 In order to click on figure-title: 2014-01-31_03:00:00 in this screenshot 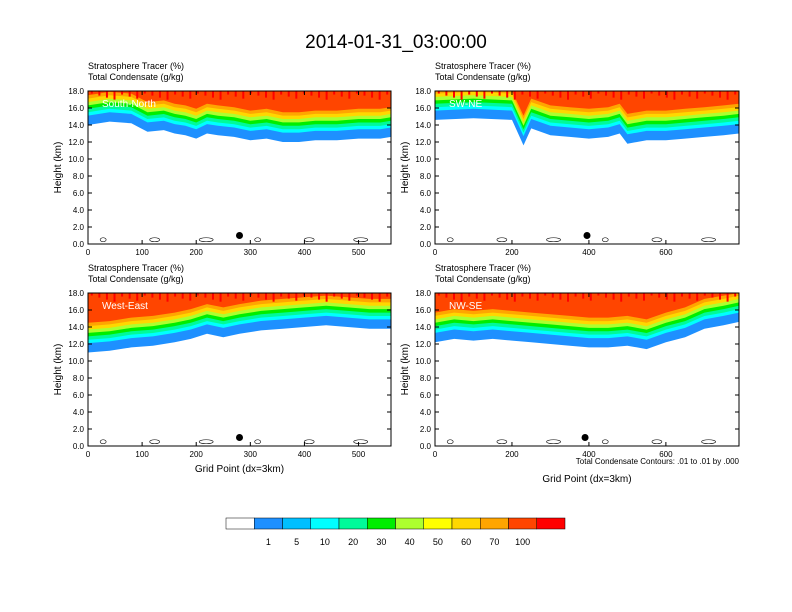, I will do `click(396, 42)`.